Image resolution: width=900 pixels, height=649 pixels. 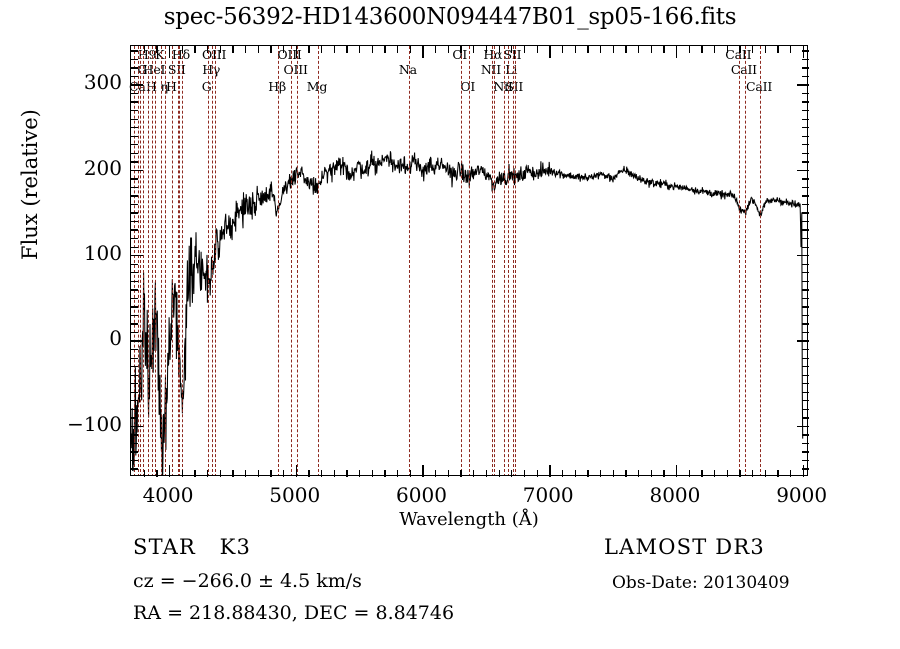 What do you see at coordinates (295, 495) in the screenshot?
I see `x-tick-label: 5000` at bounding box center [295, 495].